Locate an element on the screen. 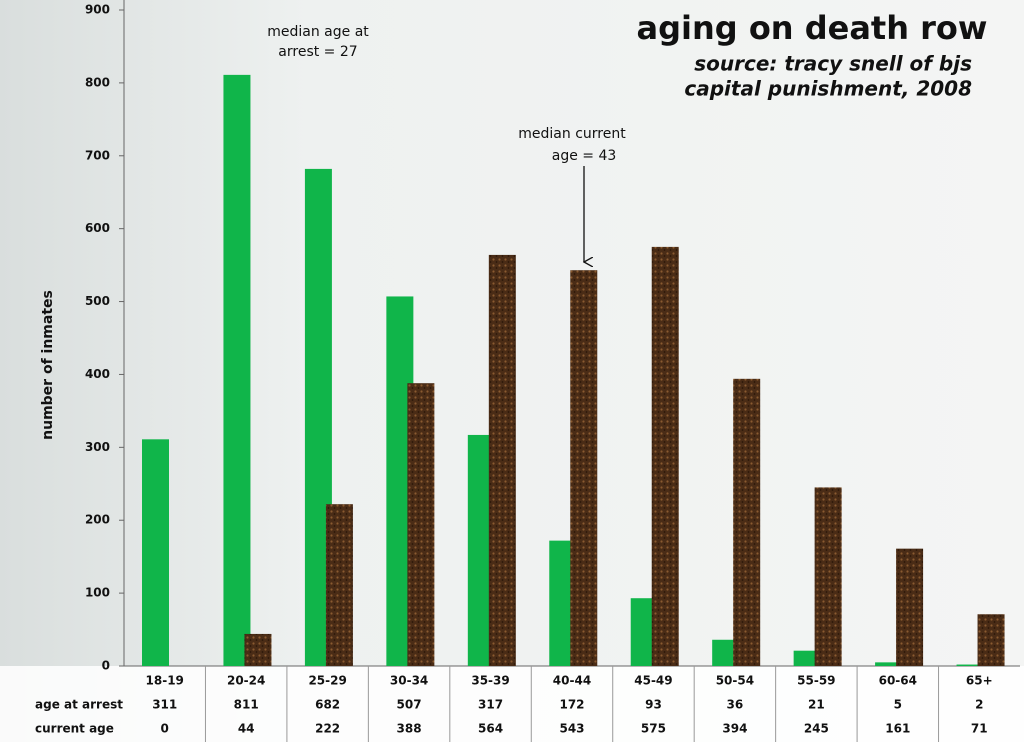  x-tick-label: 65+ is located at coordinates (979, 681).